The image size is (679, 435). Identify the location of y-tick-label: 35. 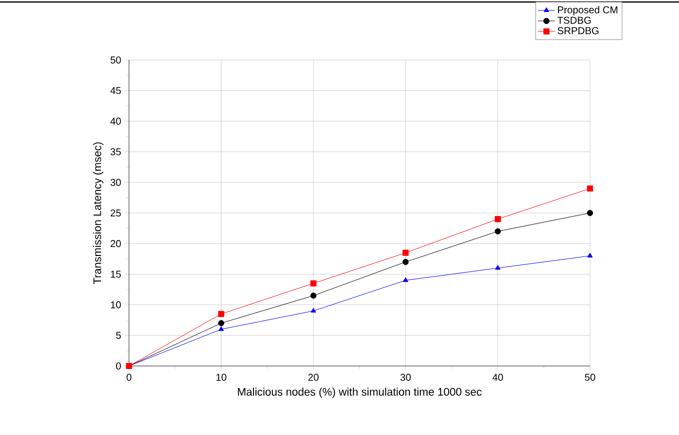
(115, 152).